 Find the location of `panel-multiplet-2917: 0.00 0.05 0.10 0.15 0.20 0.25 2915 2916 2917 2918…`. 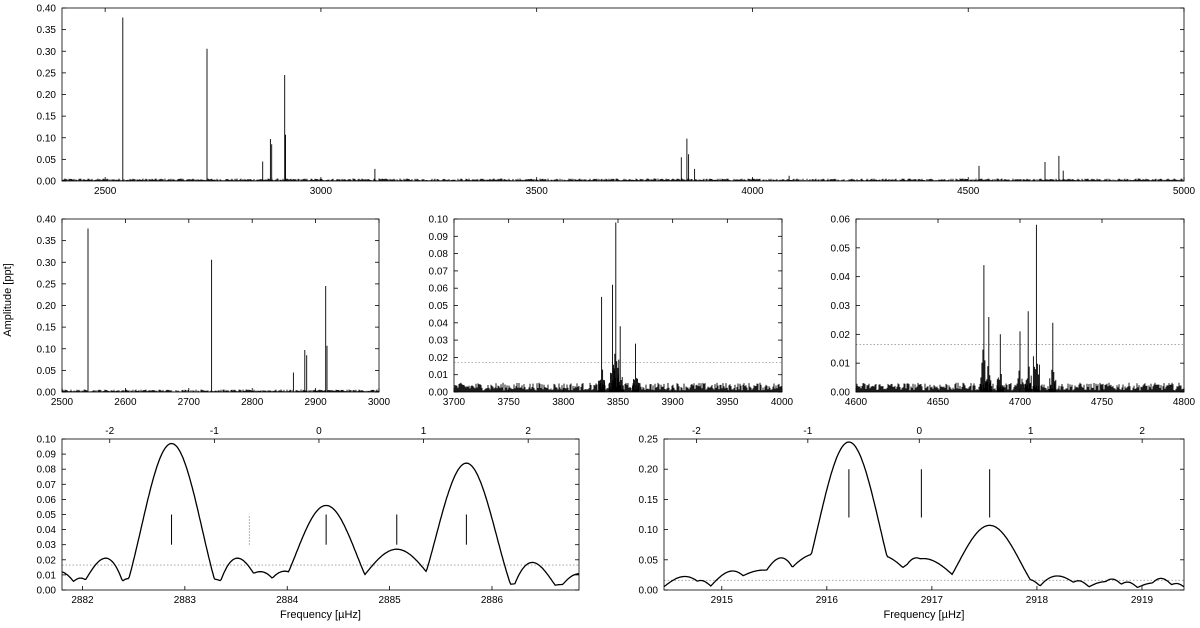

panel-multiplet-2917: 0.00 0.05 0.10 0.15 0.20 0.25 2915 2916 2917 2918… is located at coordinates (912, 523).